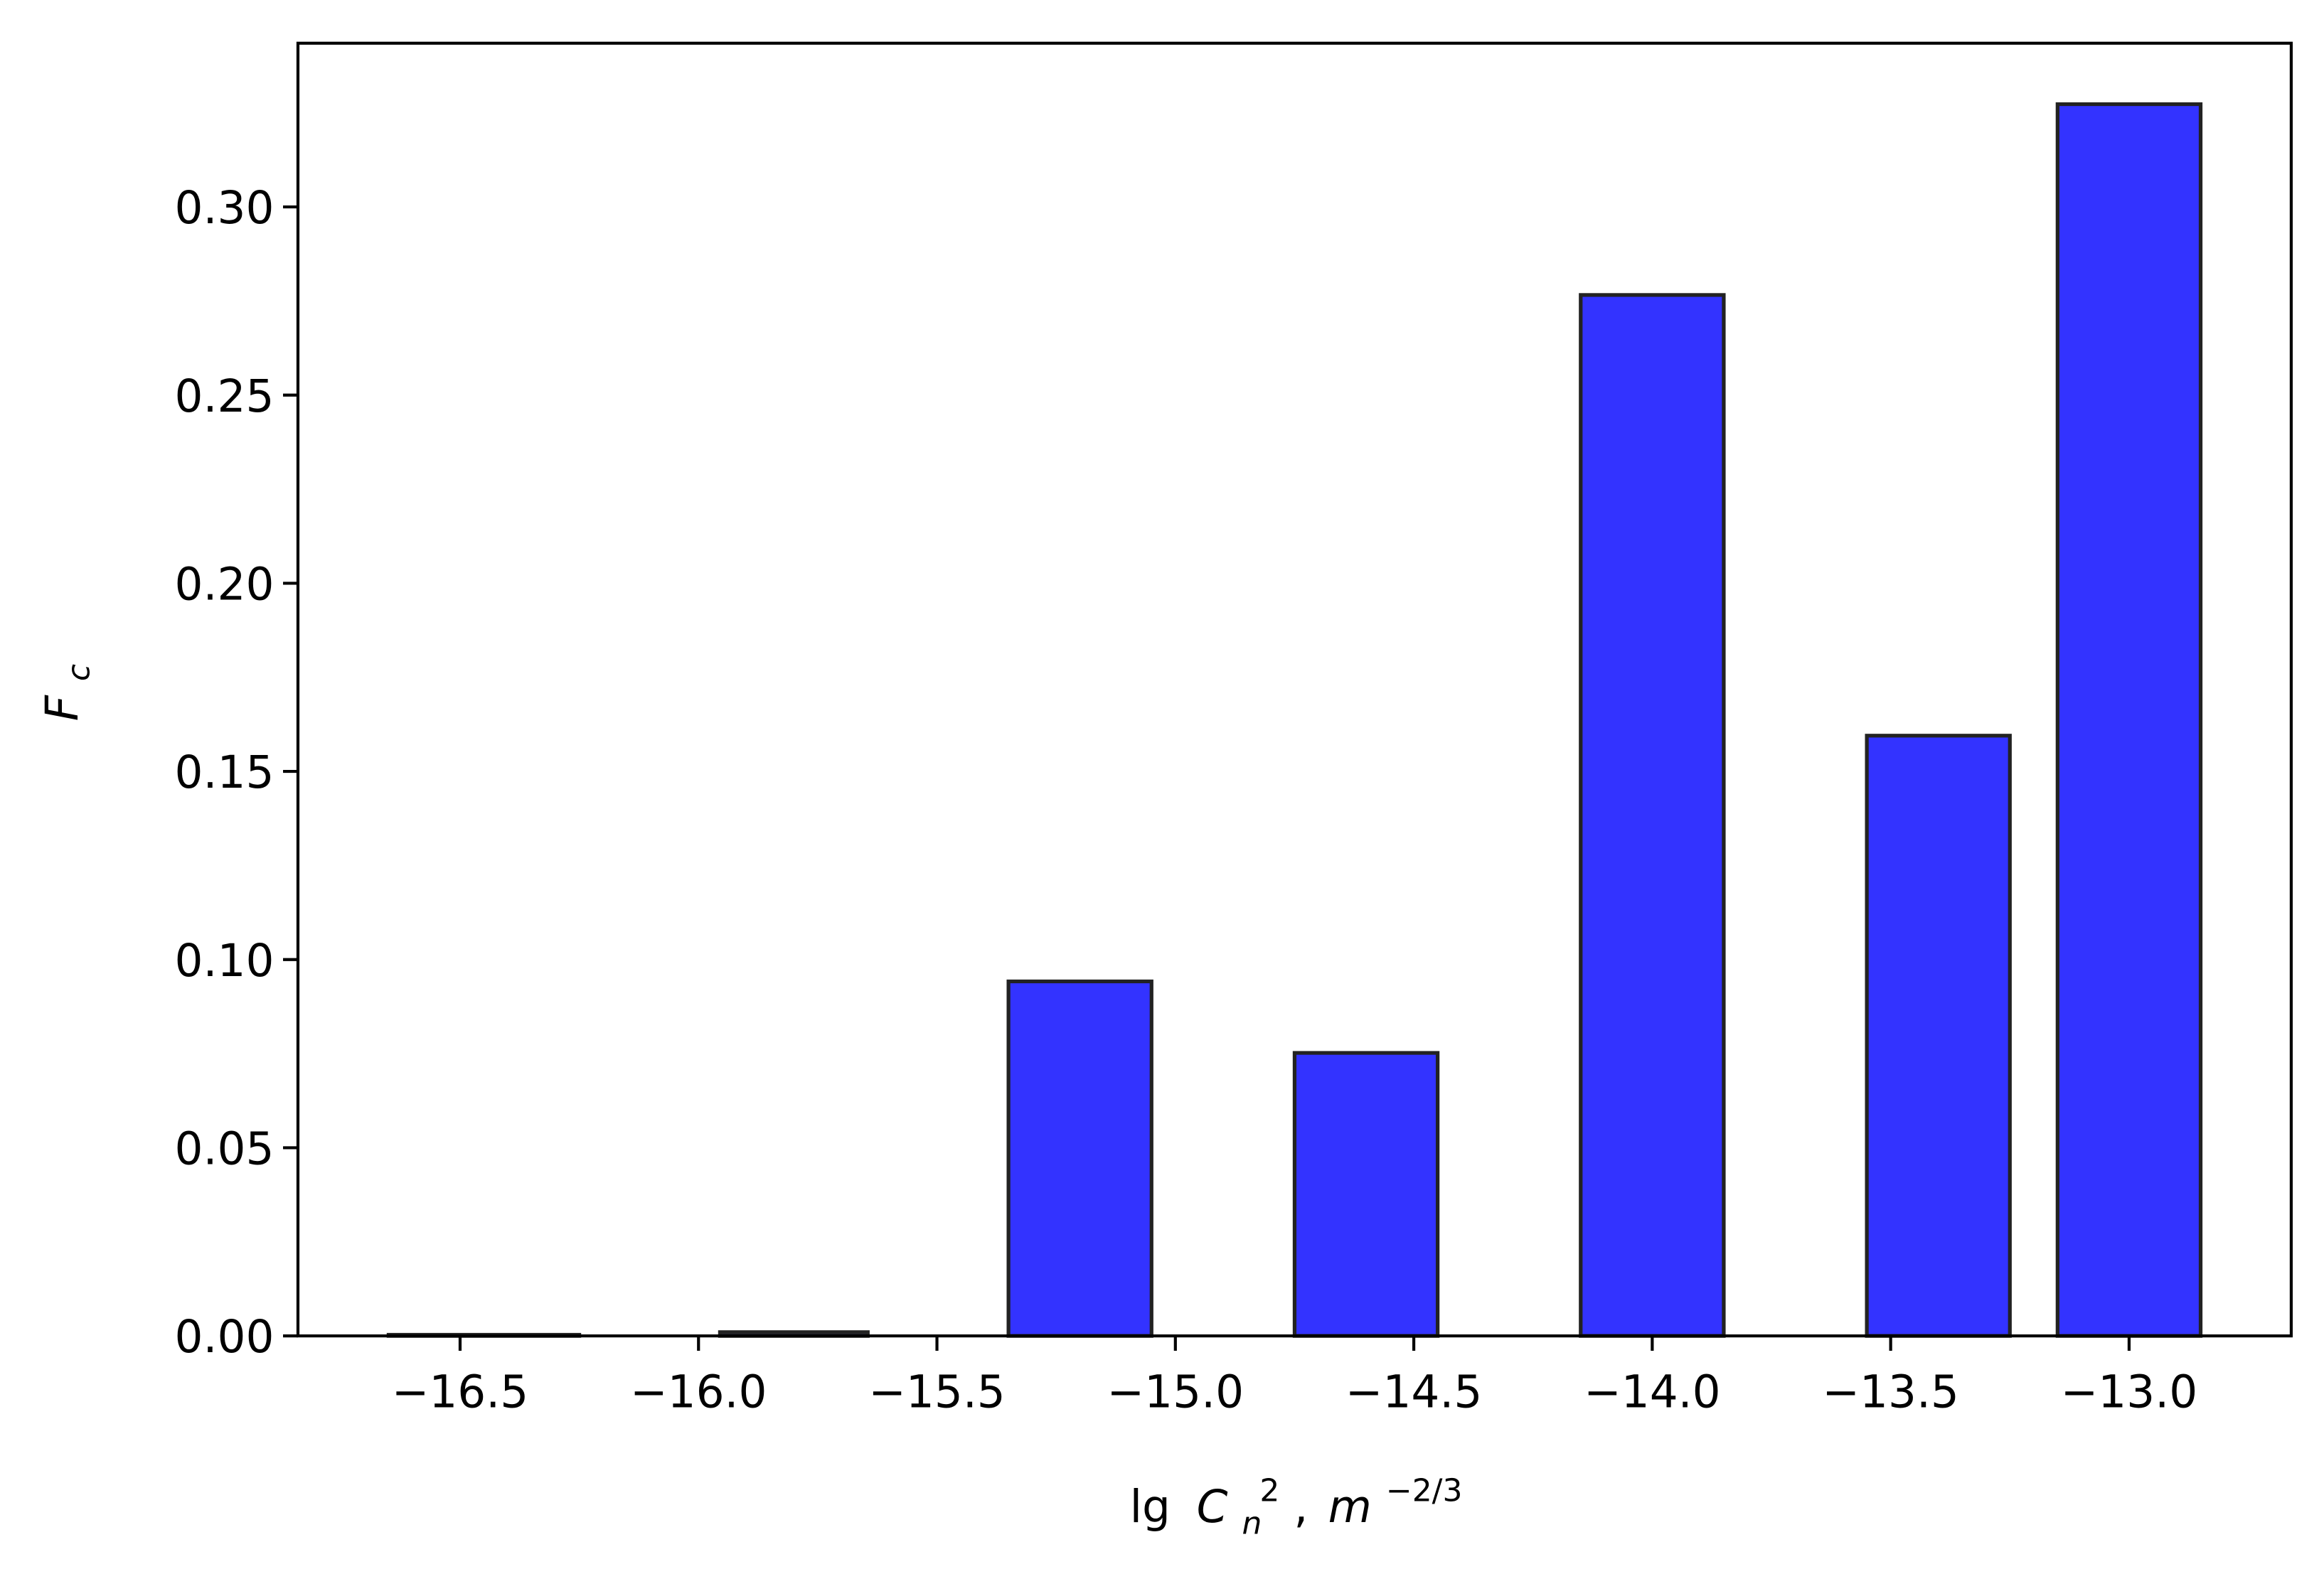 Image resolution: width=2324 pixels, height=1569 pixels. Describe the element at coordinates (1653, 1392) in the screenshot. I see `x-tick-label: −14.0` at that location.